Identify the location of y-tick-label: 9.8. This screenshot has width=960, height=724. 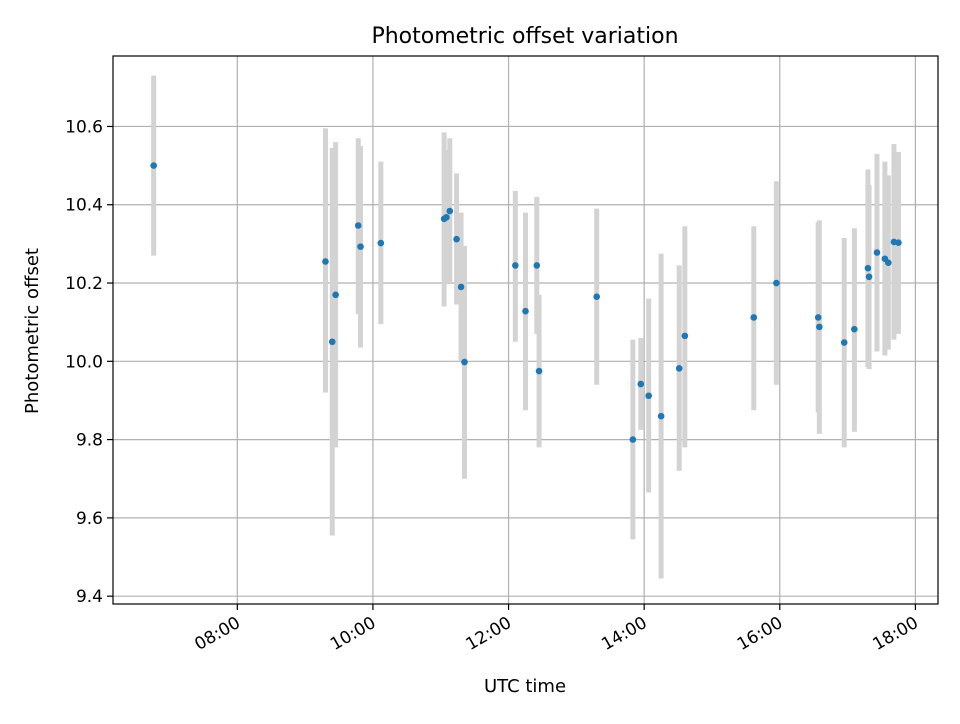
(89, 441).